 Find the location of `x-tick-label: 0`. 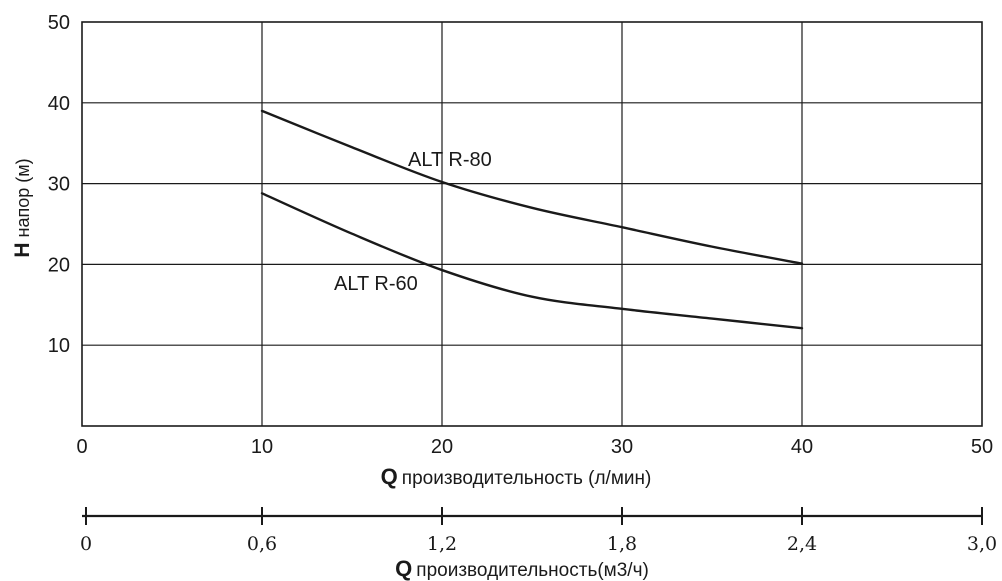

x-tick-label: 0 is located at coordinates (81, 447).